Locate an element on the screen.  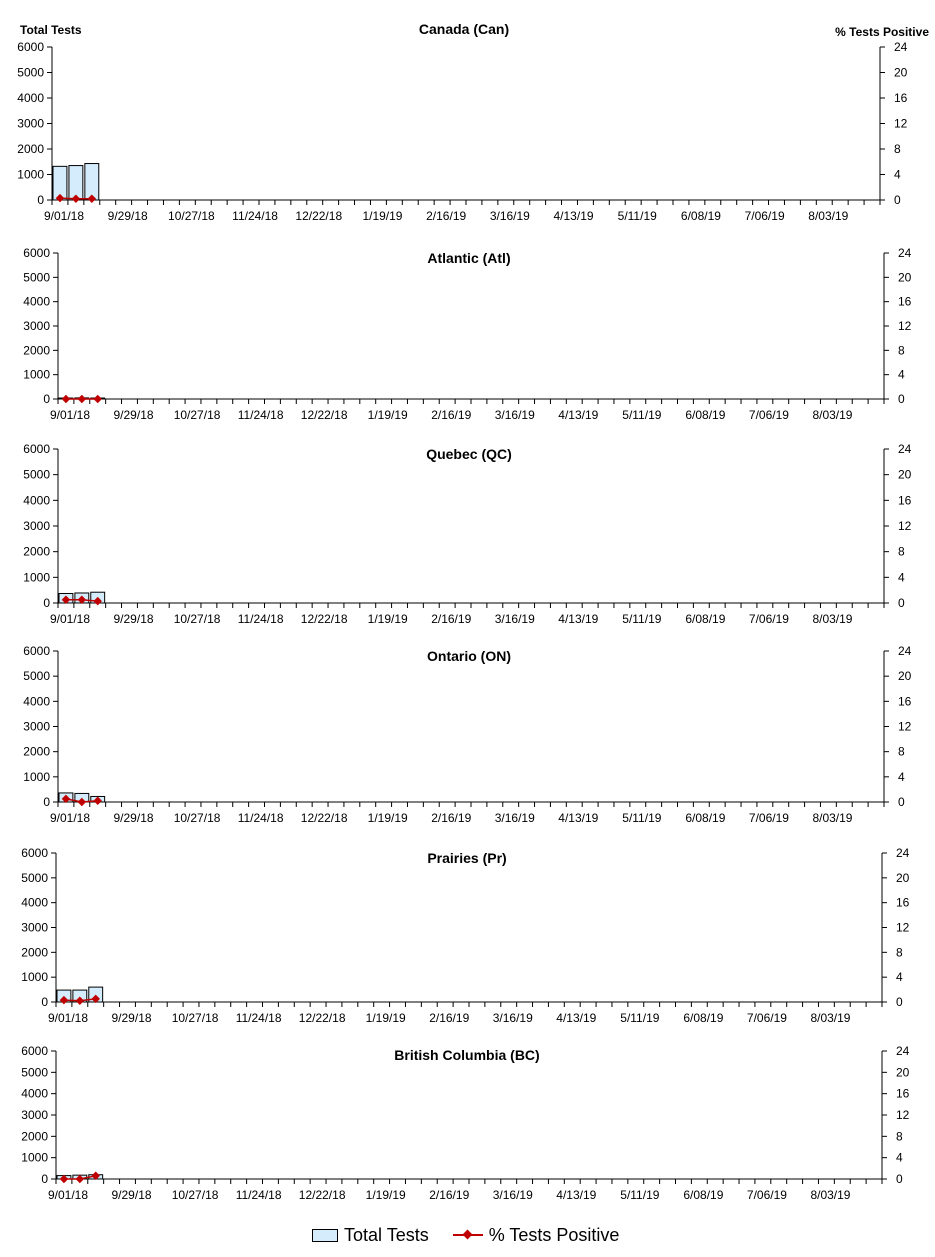
chart-6-x-tick-label: 5/11/19 is located at coordinates (639, 1195).